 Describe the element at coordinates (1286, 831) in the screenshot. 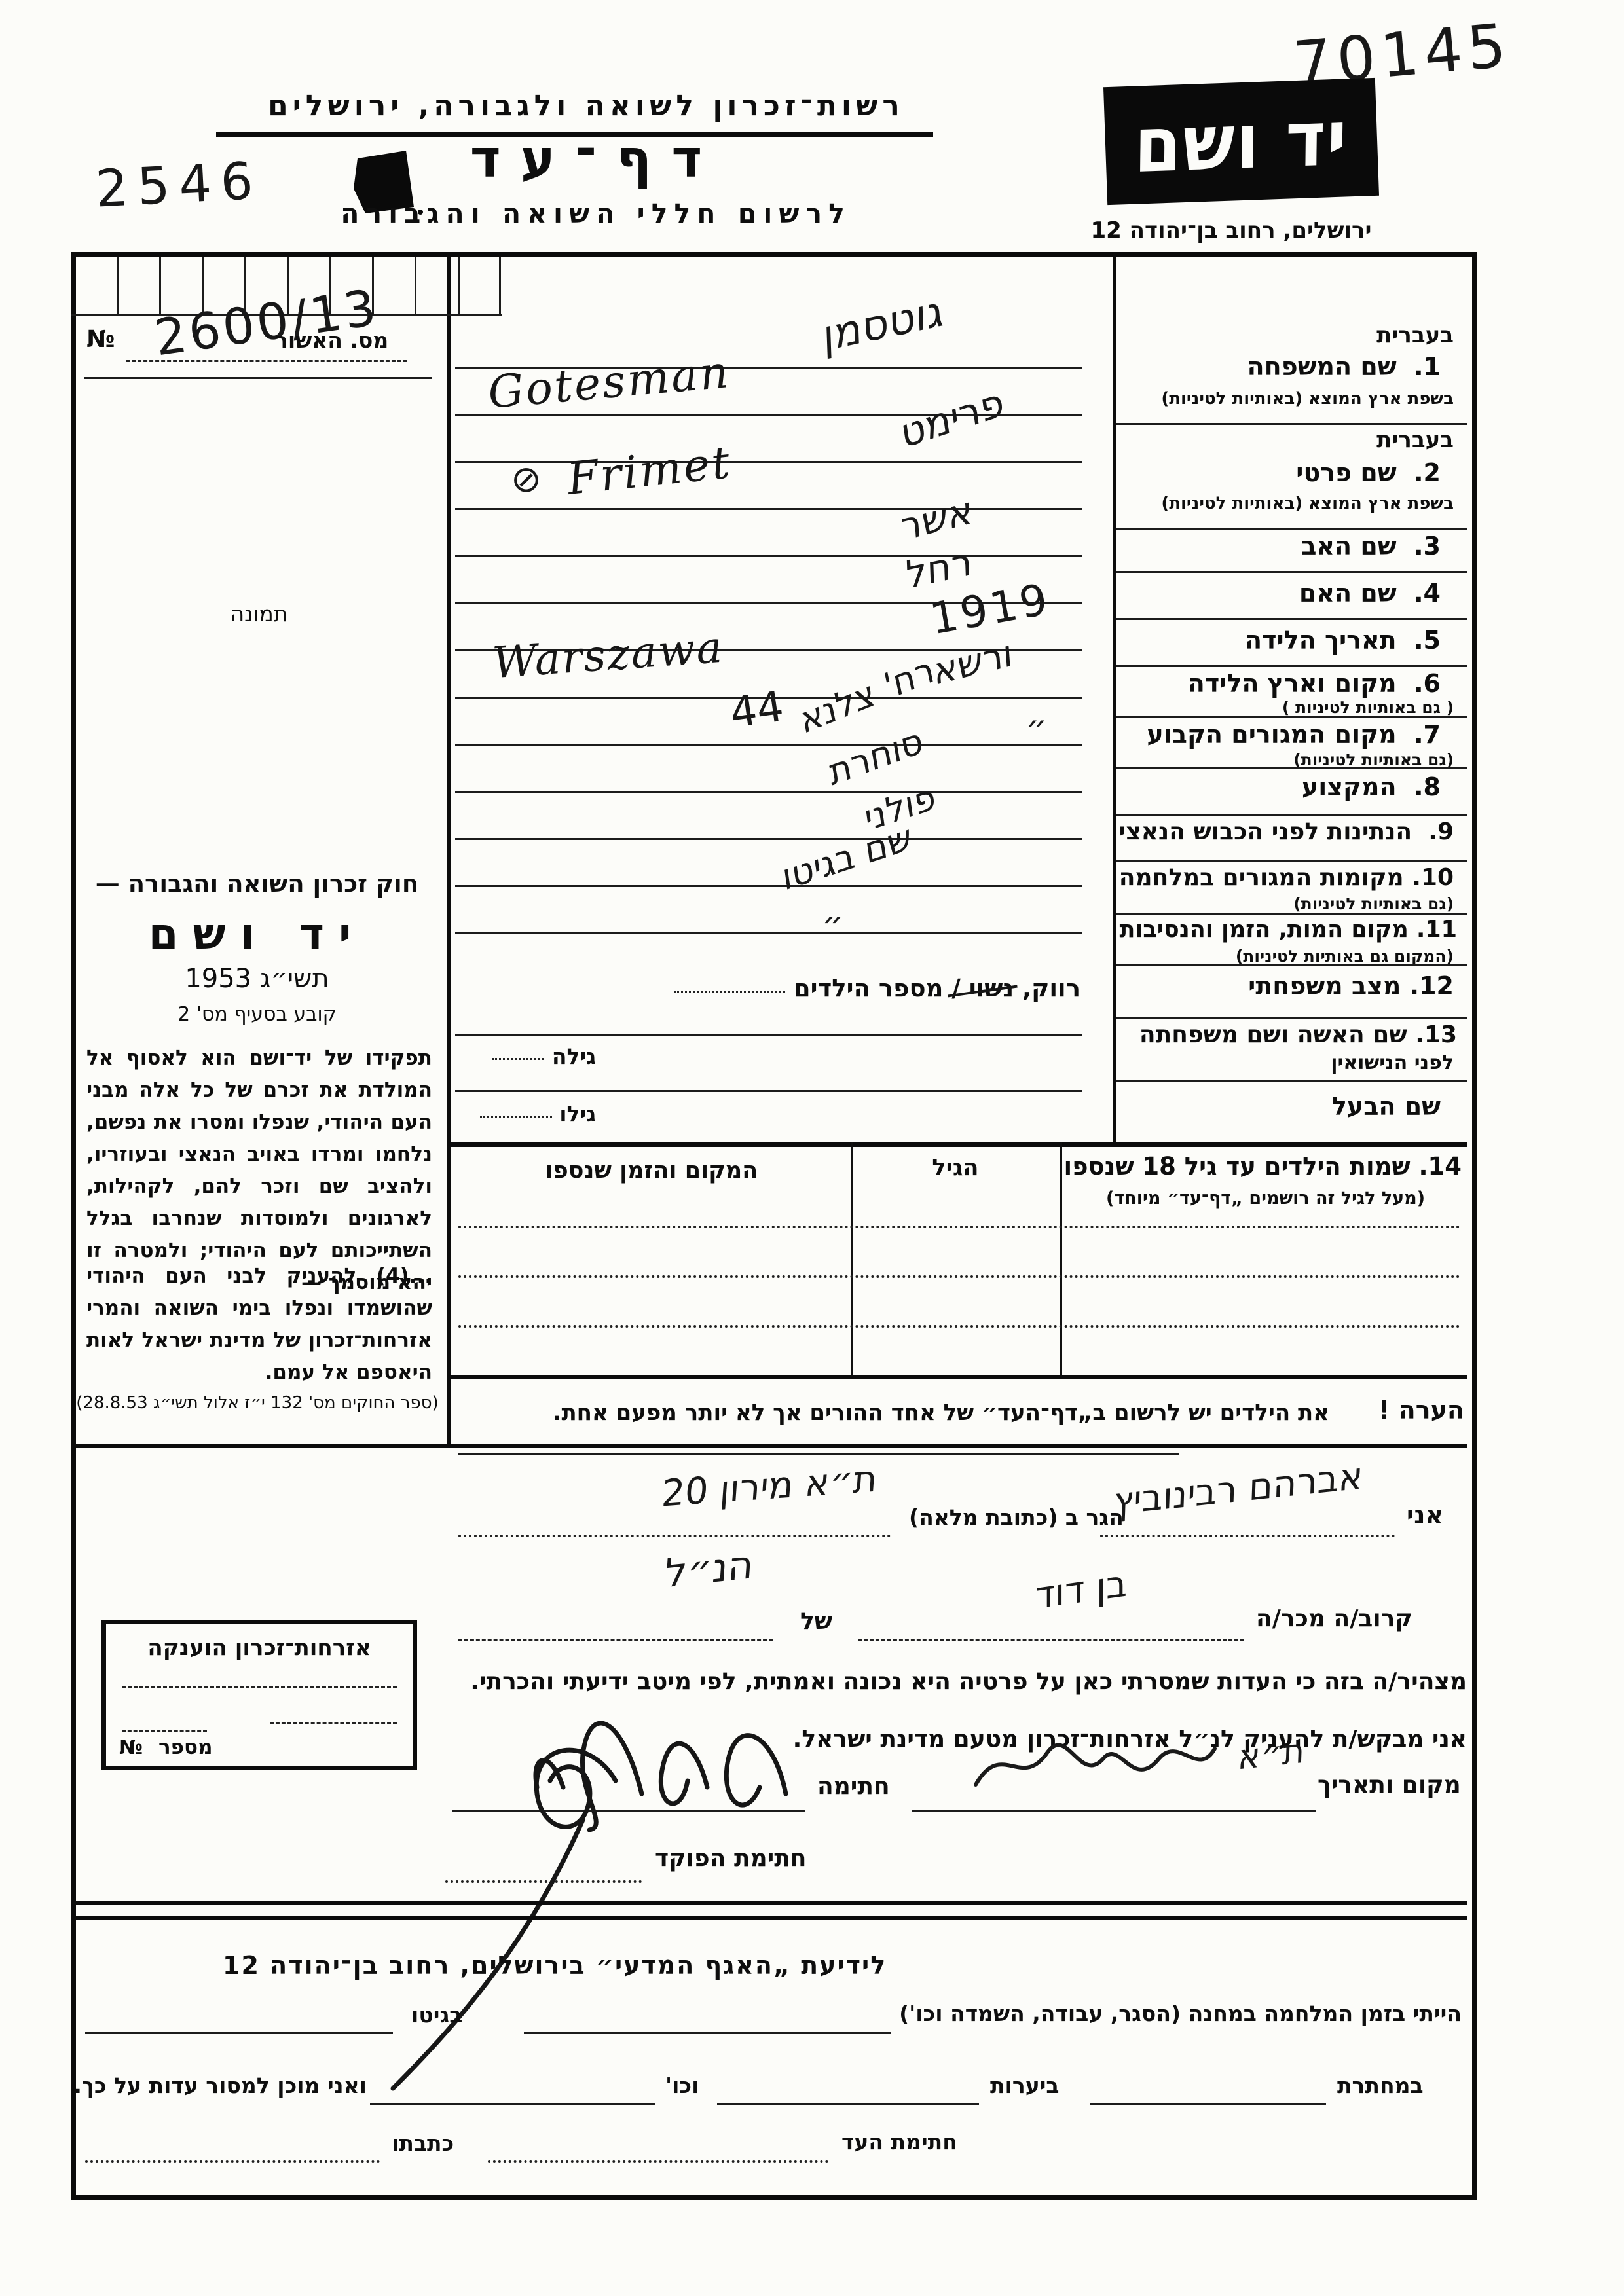

I see `field-9-label: 9. הנתינות לפני הכבוש הנאצי` at that location.